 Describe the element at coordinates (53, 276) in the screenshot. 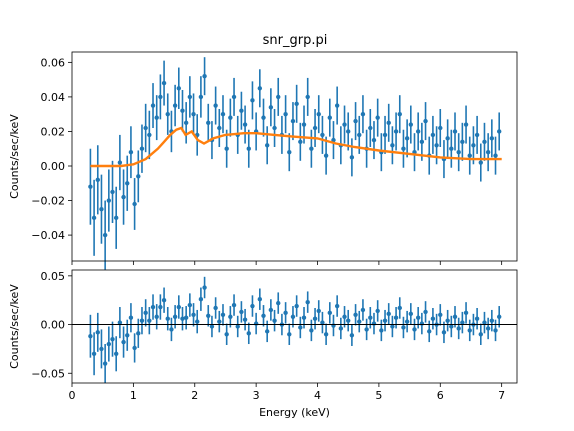

I see `y-tick-label: 0.05` at that location.